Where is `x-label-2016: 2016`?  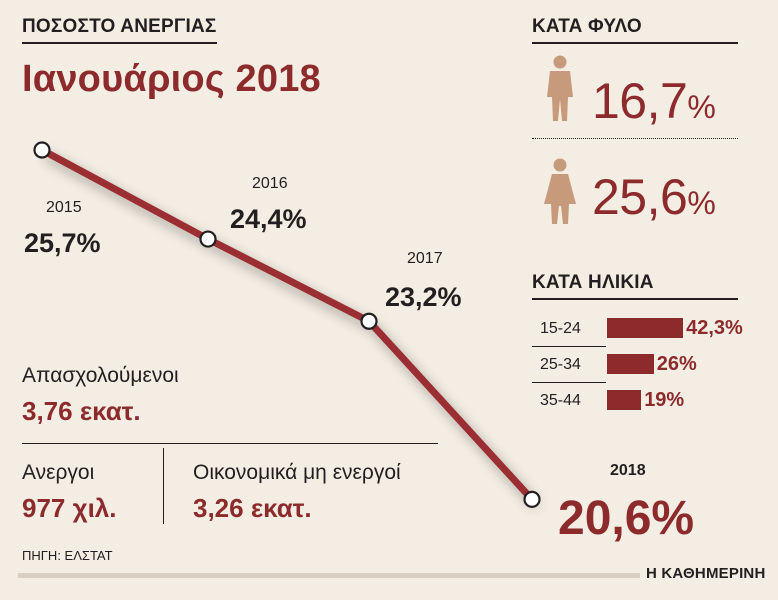
x-label-2016: 2016 is located at coordinates (270, 183).